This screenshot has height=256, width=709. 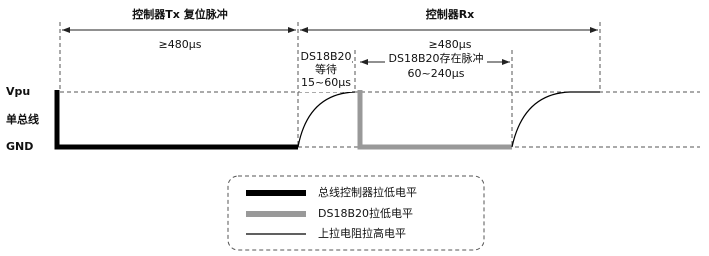 What do you see at coordinates (19, 146) in the screenshot?
I see `level-label: GND` at bounding box center [19, 146].